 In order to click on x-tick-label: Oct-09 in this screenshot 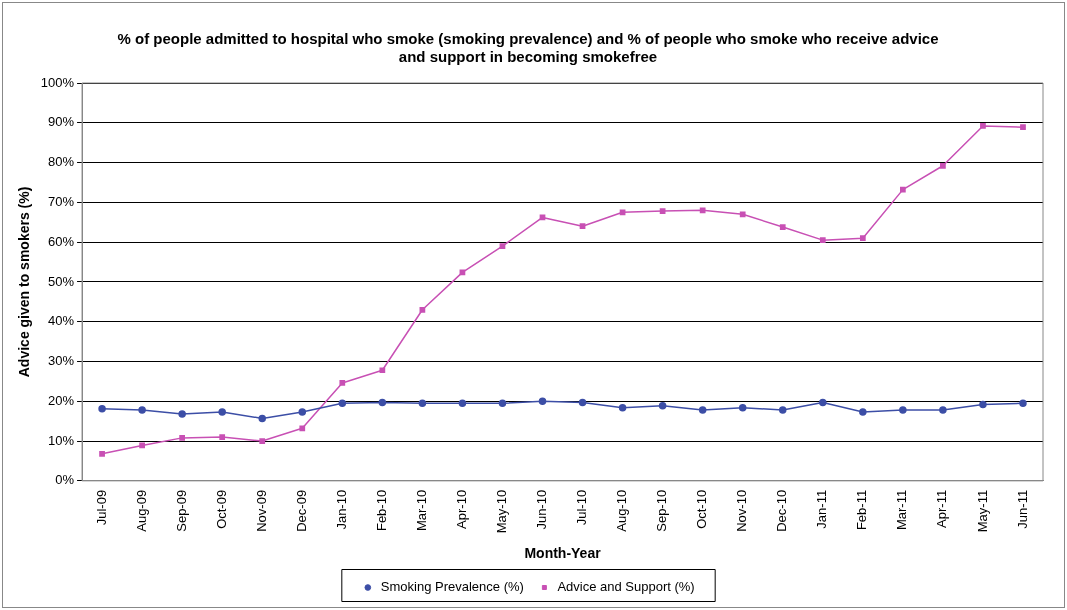, I will do `click(221, 509)`.